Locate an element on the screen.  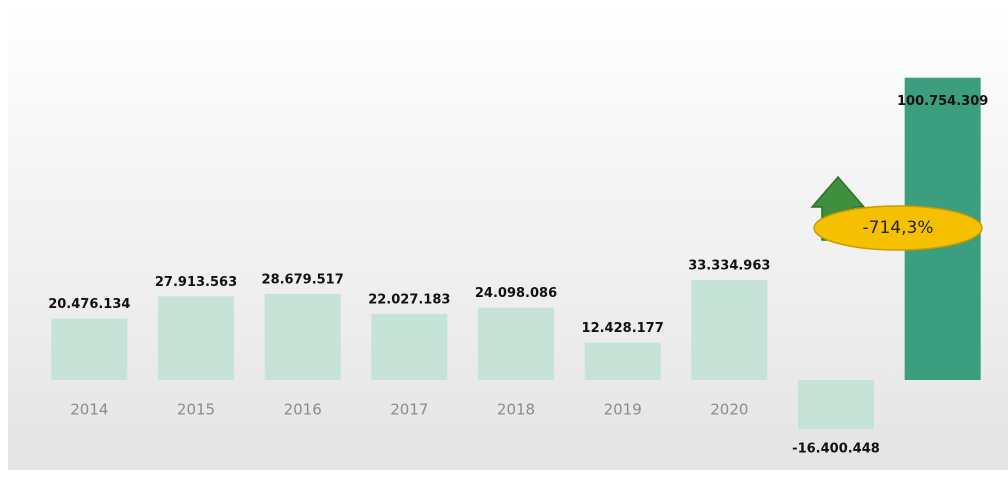
x-tick-label: 2020 is located at coordinates (729, 410).